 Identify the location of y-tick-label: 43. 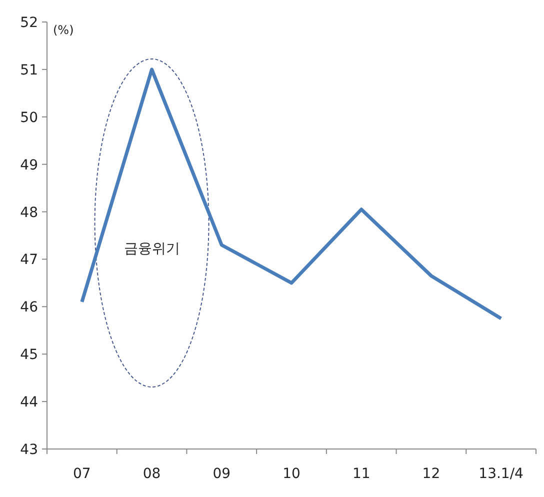
(29, 450).